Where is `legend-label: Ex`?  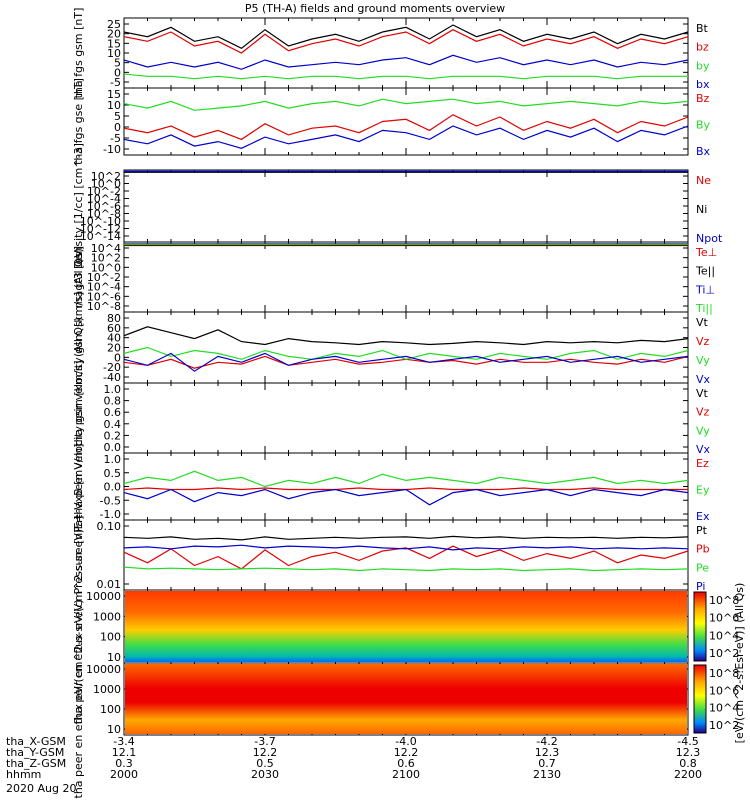
legend-label: Ex is located at coordinates (703, 516).